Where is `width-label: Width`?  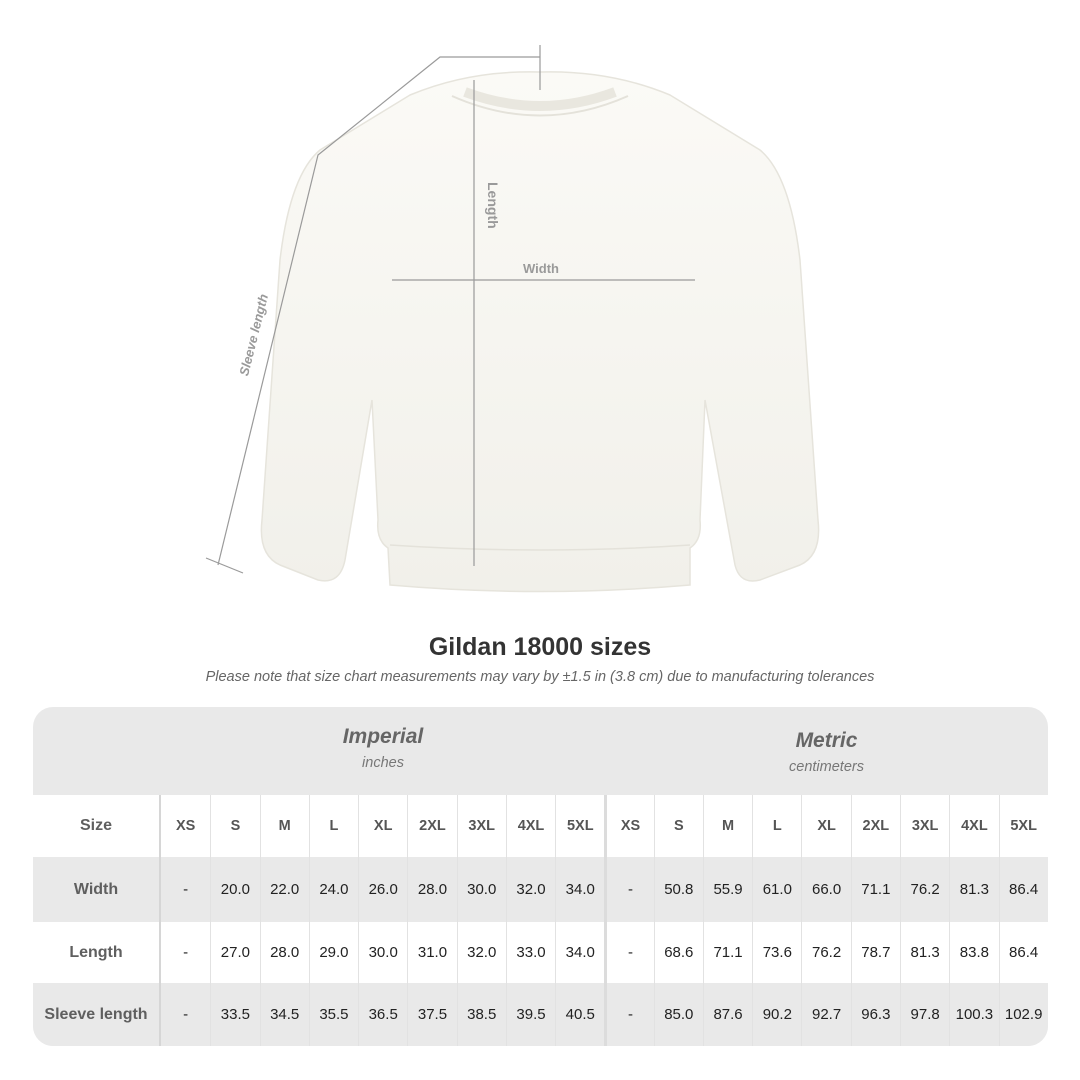 width-label: Width is located at coordinates (541, 268).